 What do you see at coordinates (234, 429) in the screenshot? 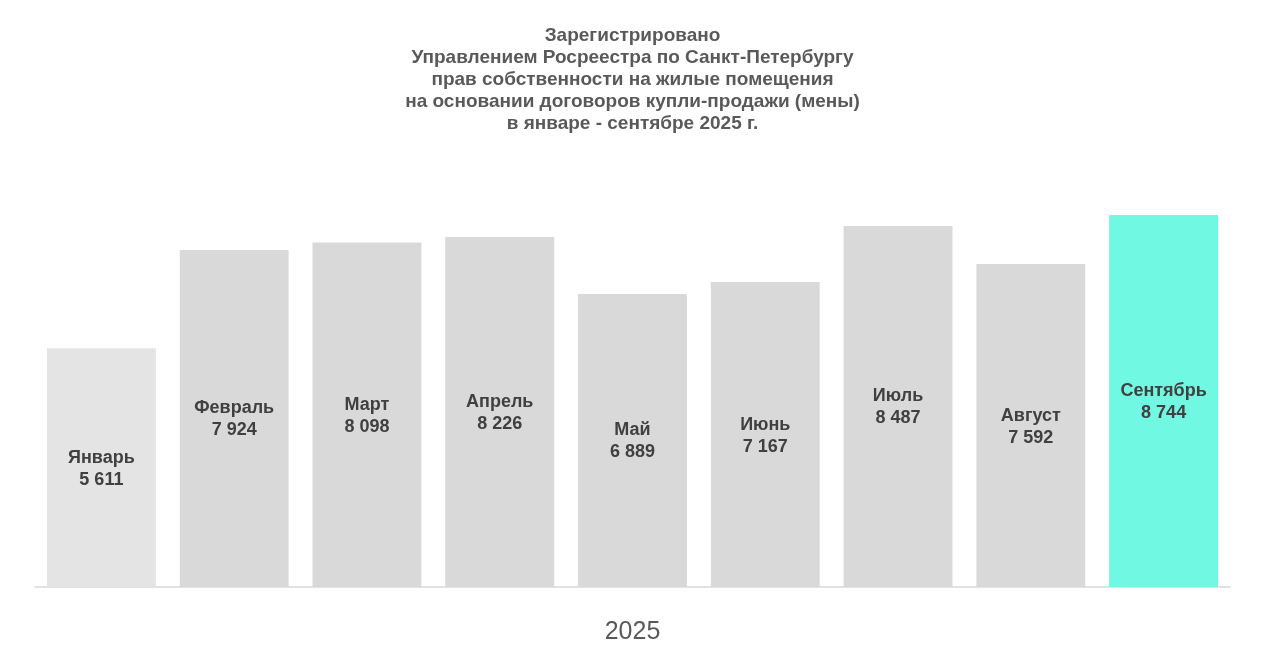
I see `data-label: 7 924` at bounding box center [234, 429].